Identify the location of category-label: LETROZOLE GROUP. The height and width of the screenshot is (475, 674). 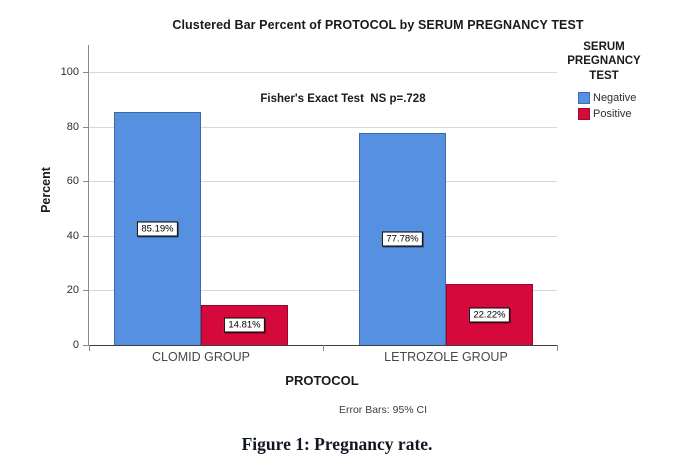
(446, 357).